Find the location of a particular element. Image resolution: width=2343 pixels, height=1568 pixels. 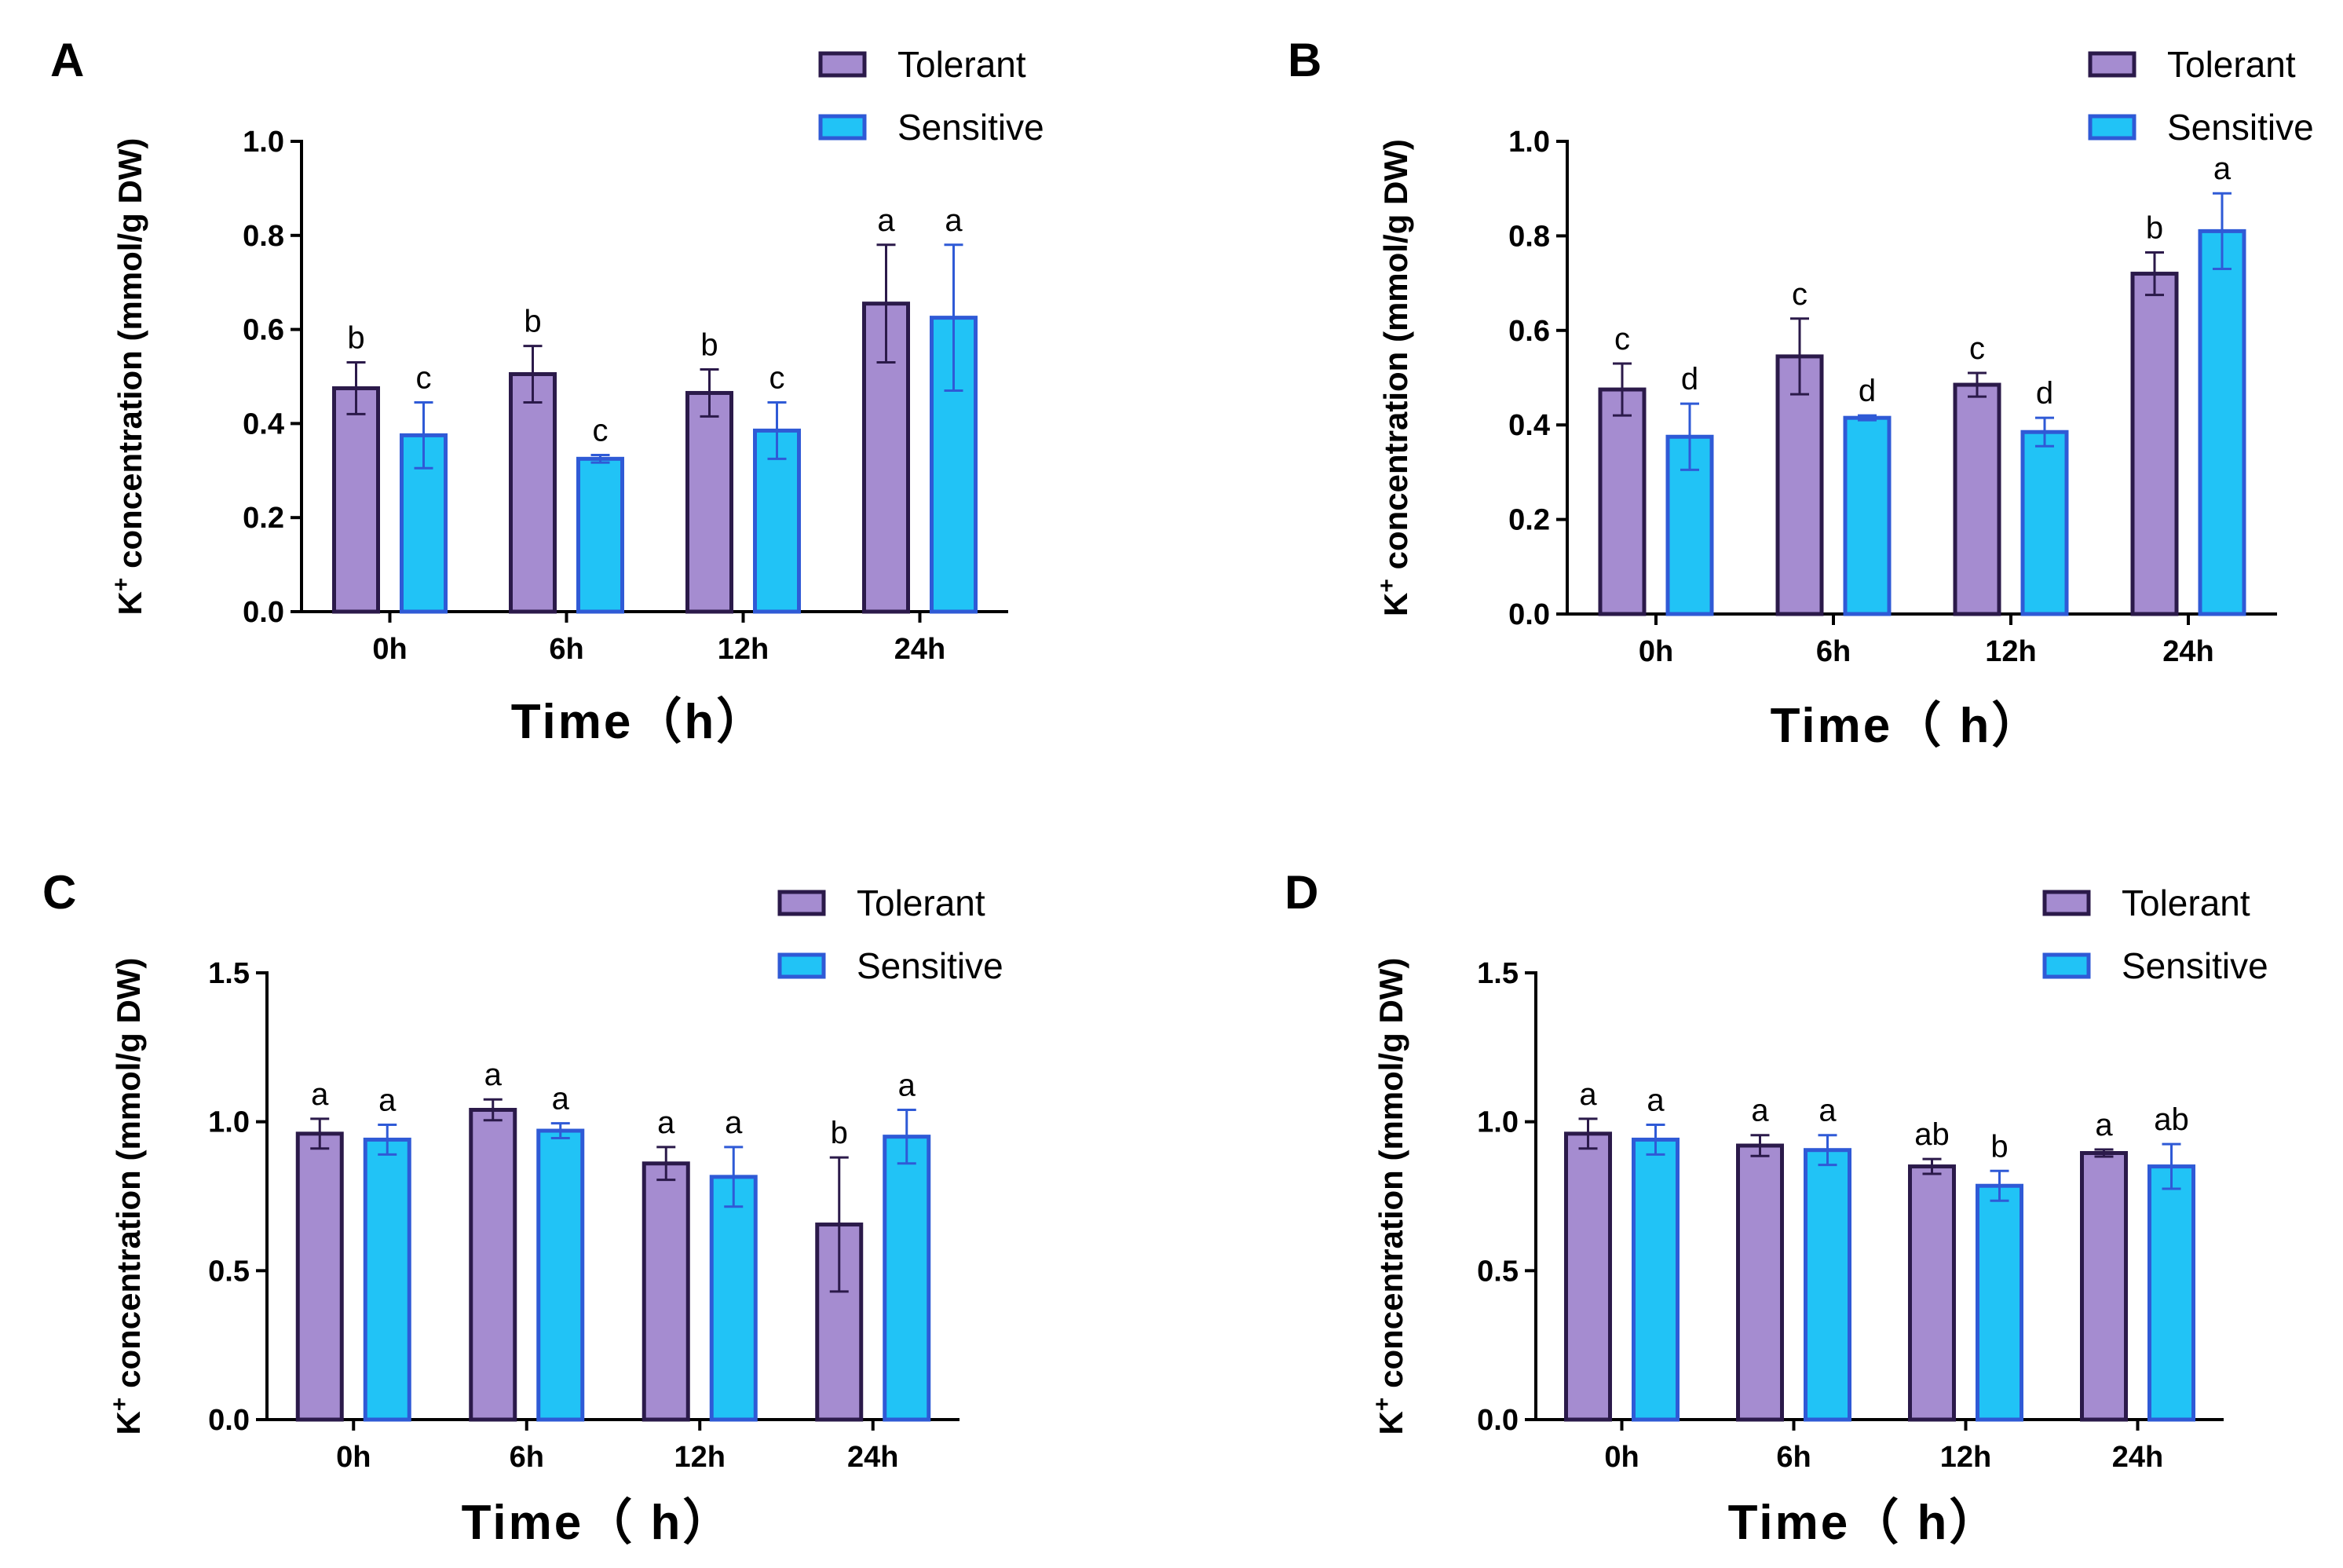

significance-label: ab is located at coordinates (1932, 1134).